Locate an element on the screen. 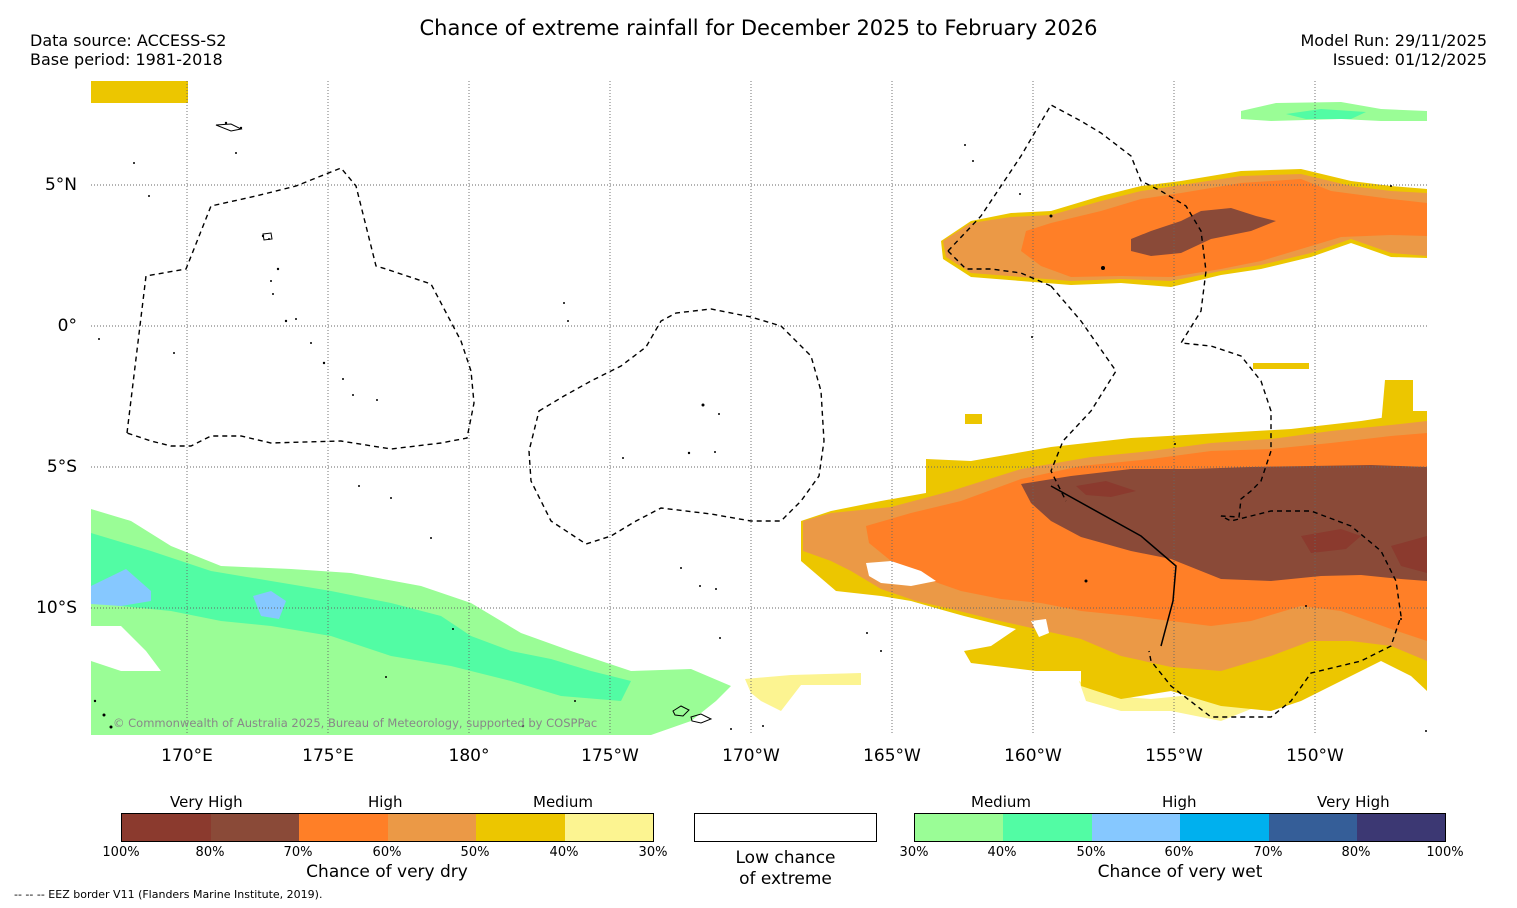 Image resolution: width=1517 pixels, height=908 pixels. wet-tick-30: 30% is located at coordinates (914, 852).